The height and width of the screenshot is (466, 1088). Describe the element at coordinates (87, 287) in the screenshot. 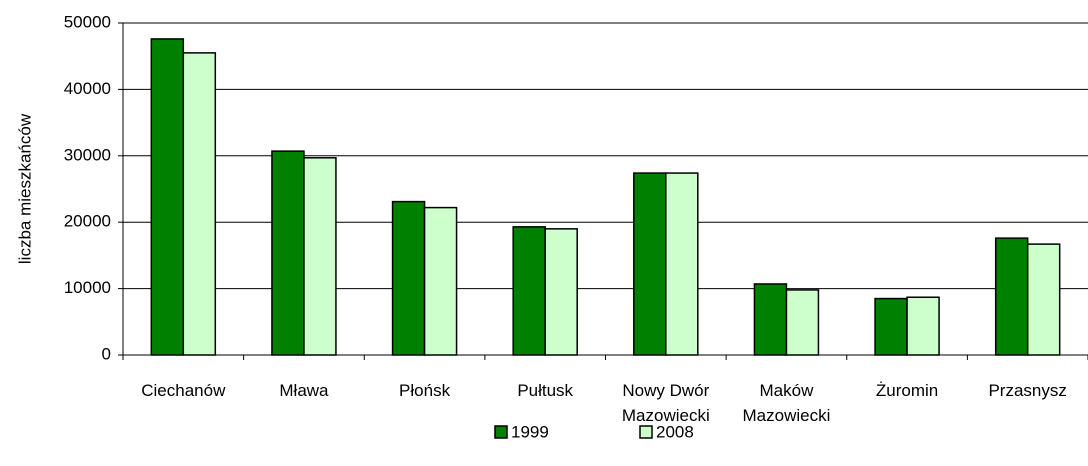

I see `y-tick-label: 10000` at that location.